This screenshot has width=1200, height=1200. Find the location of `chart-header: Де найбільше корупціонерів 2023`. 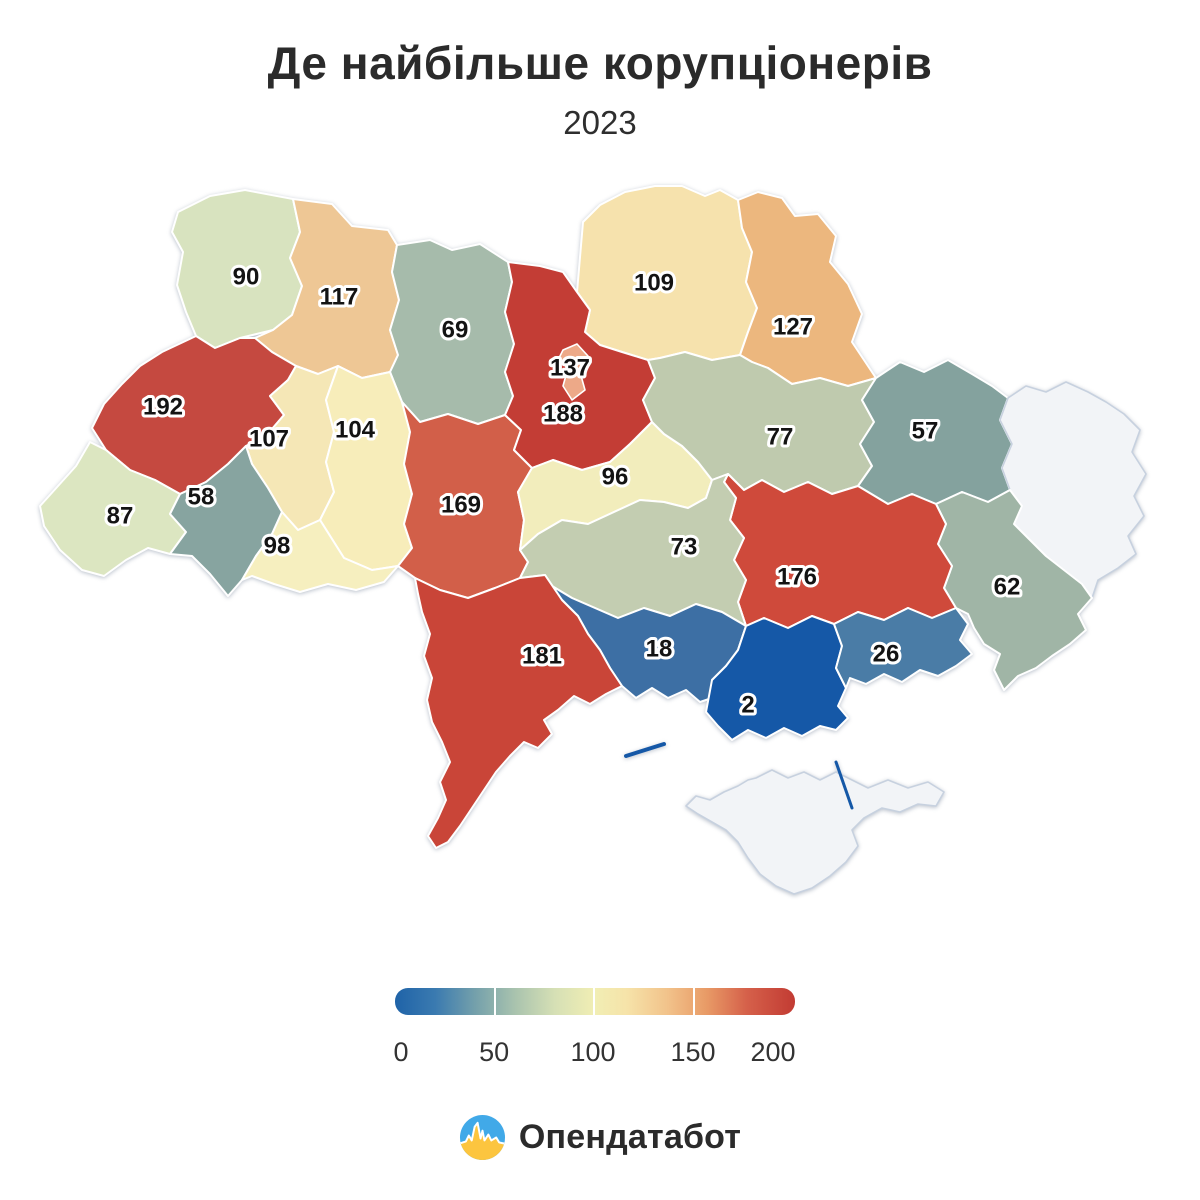

chart-header: Де найбільше корупціонерів 2023 is located at coordinates (600, 89).